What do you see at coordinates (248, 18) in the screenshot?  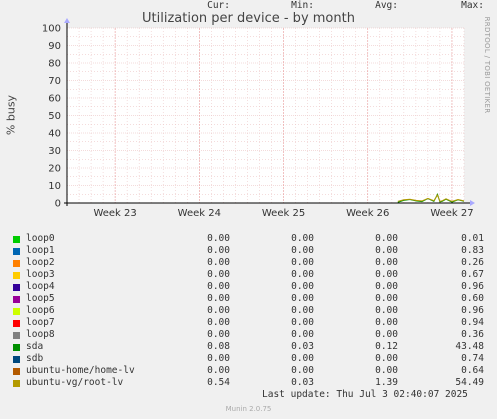 I see `chart-title: Utilization per device - by month` at bounding box center [248, 18].